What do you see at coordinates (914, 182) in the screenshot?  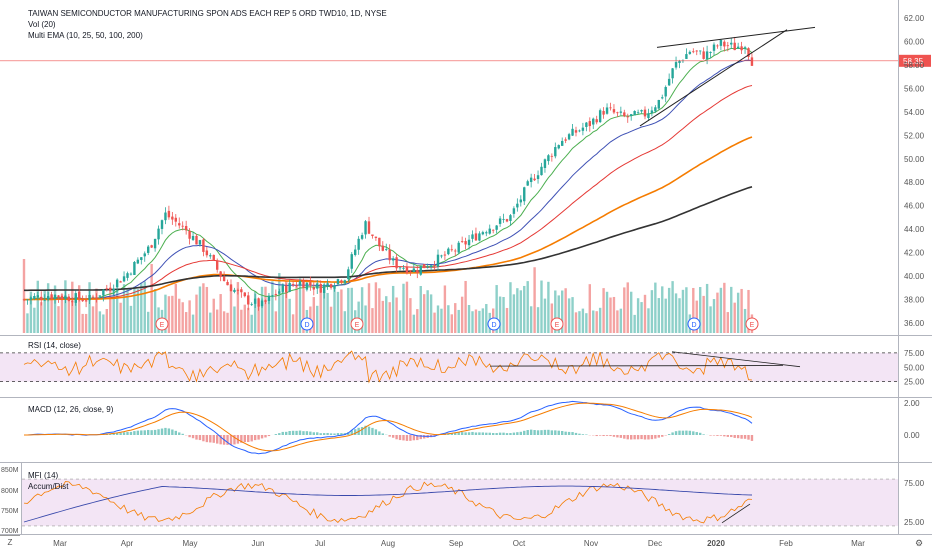 I see `price-tick: 48.00` at bounding box center [914, 182].